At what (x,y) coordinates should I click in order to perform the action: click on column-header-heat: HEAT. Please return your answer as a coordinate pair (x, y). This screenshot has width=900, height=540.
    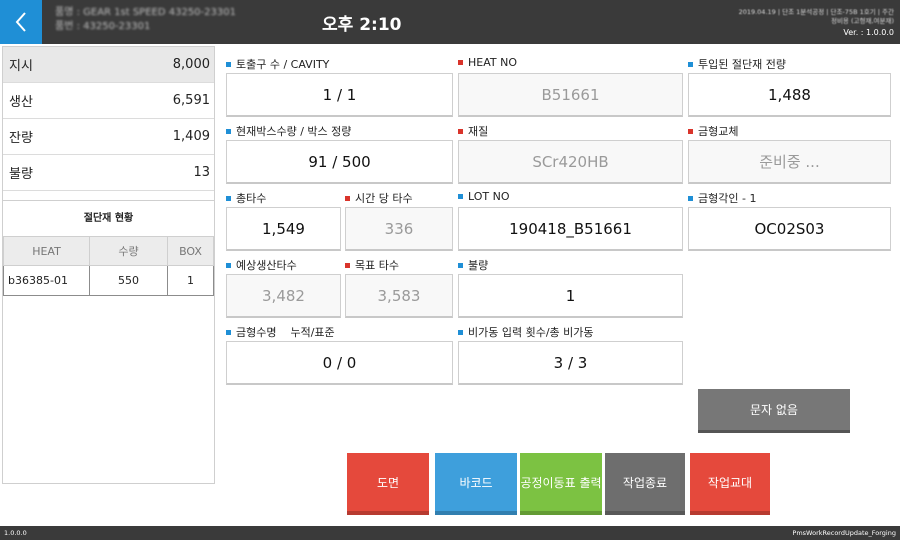
    Looking at the image, I should click on (46, 251).